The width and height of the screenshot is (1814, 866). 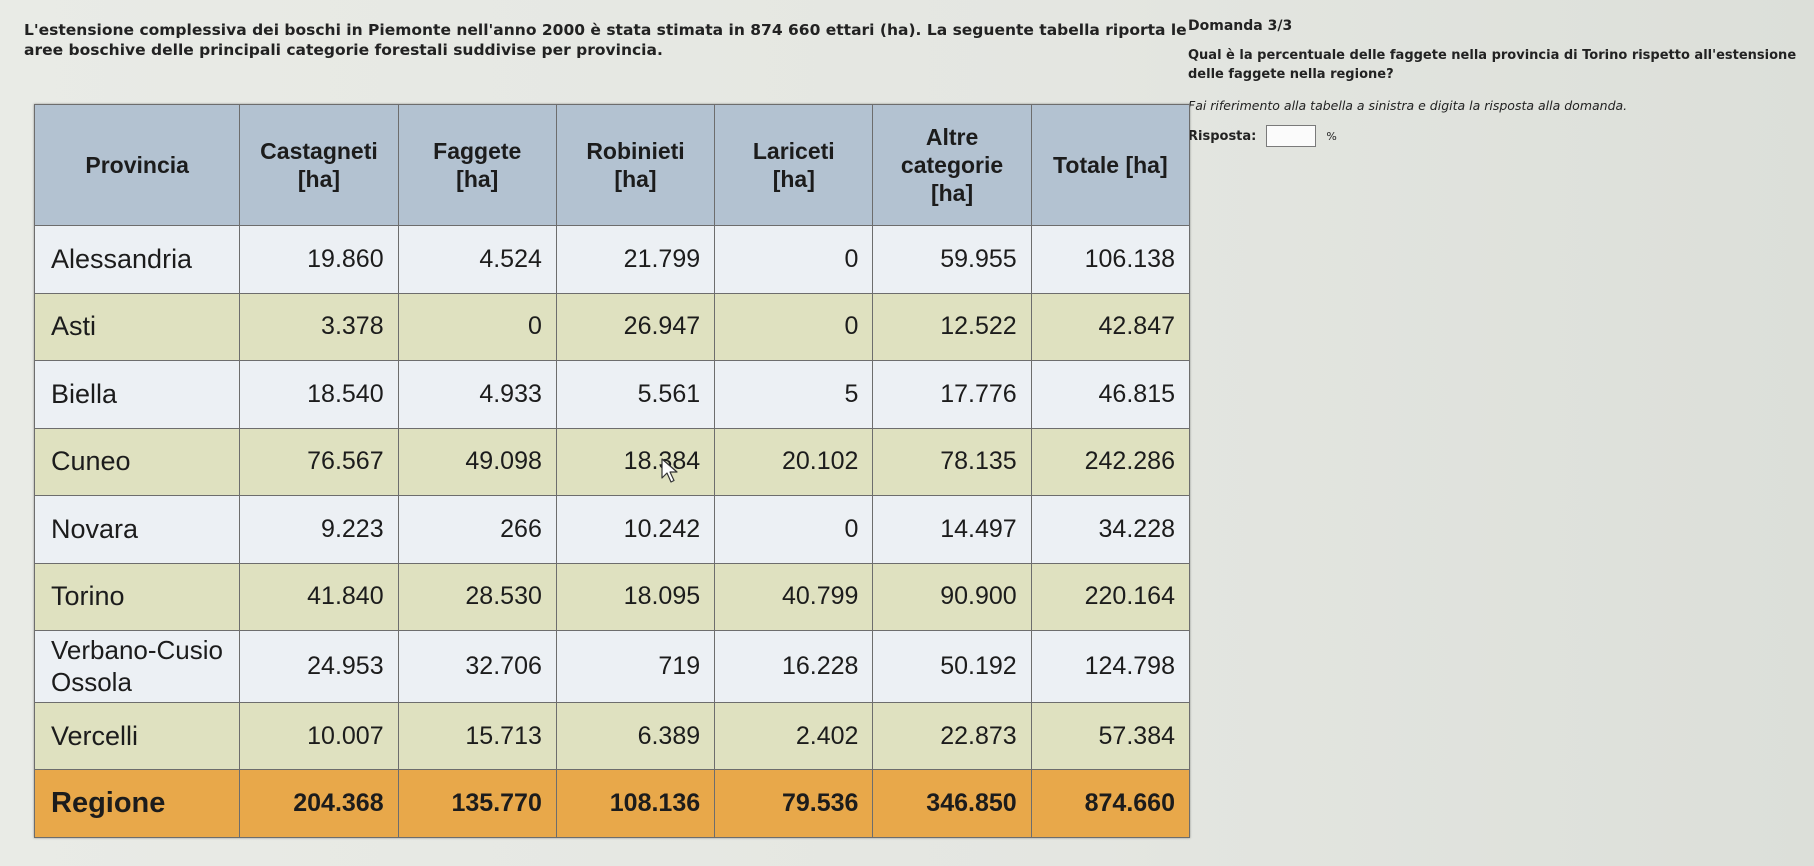 What do you see at coordinates (635, 666) in the screenshot?
I see `cell-value: 719` at bounding box center [635, 666].